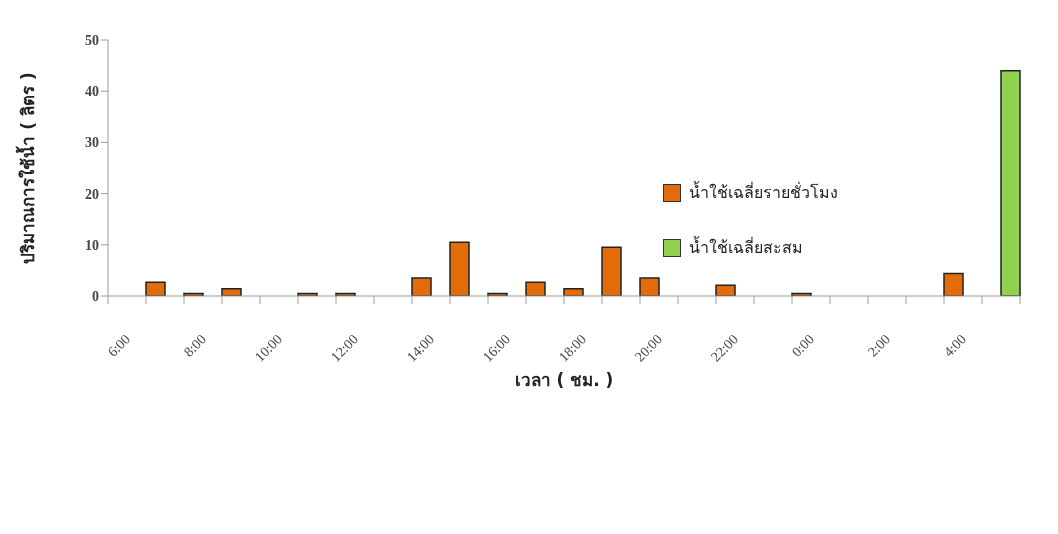 Image resolution: width=1058 pixels, height=534 pixels. I want to click on x-tick-label: 8:00, so click(195, 345).